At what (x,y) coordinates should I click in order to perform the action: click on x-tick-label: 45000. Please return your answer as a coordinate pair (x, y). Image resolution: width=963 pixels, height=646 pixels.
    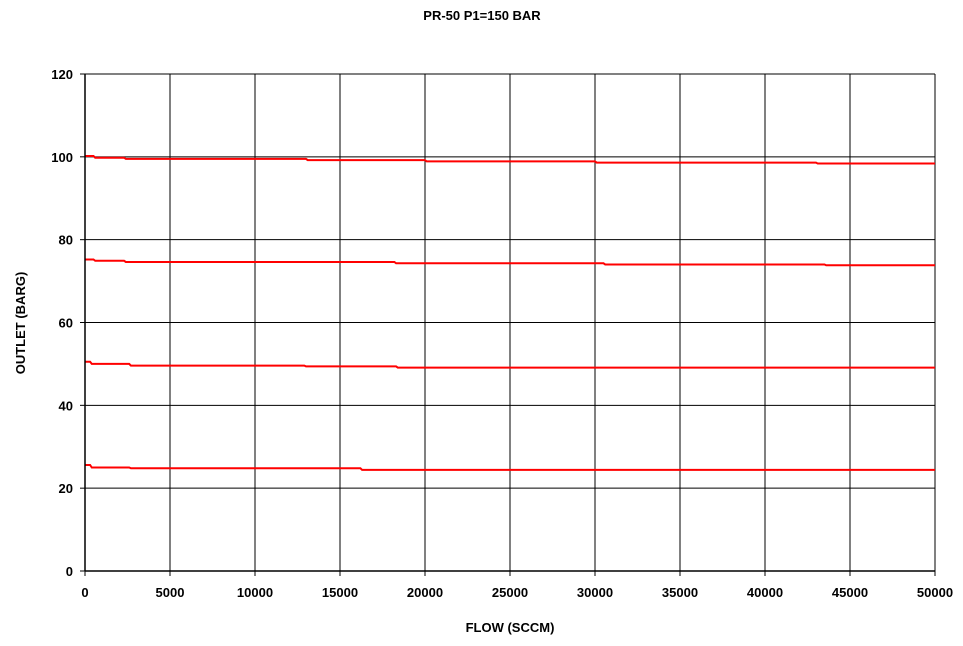
    Looking at the image, I should click on (850, 592).